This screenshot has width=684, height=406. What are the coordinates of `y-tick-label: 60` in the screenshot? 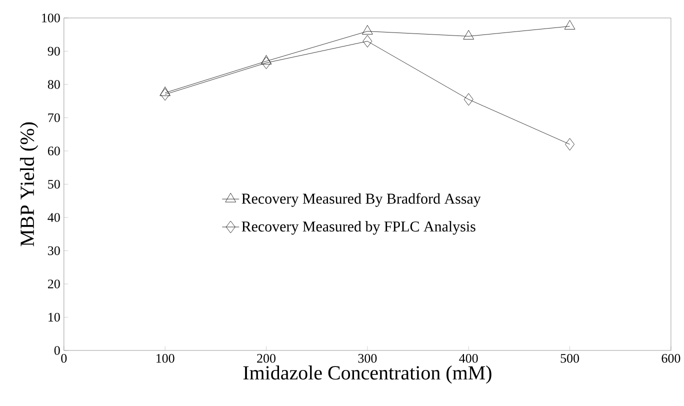 It's located at (54, 151).